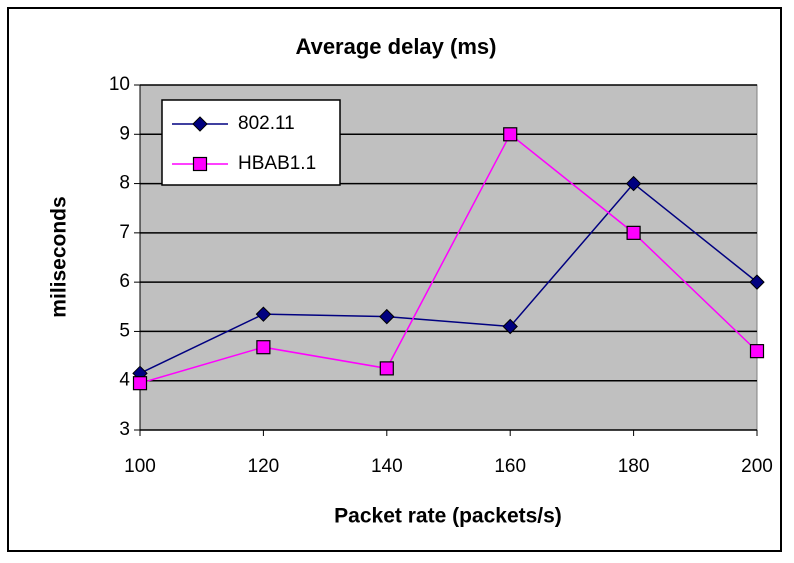 The width and height of the screenshot is (794, 563). What do you see at coordinates (119, 84) in the screenshot?
I see `y-tick-label: 10` at bounding box center [119, 84].